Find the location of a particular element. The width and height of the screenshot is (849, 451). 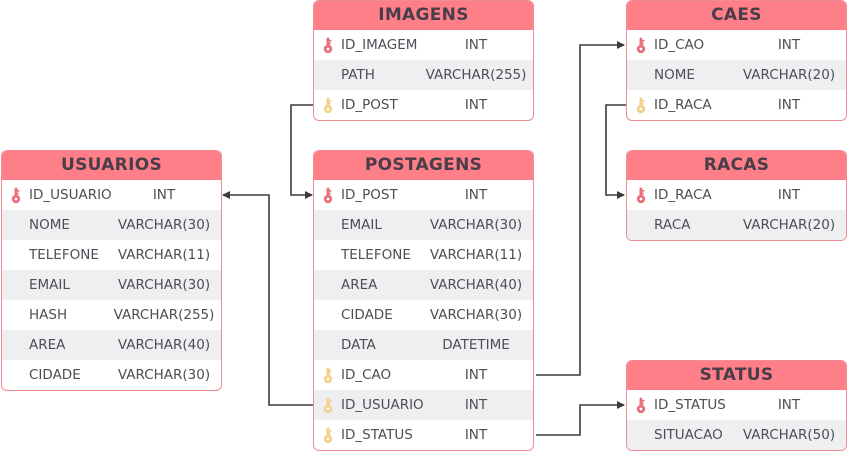

connector-imagens-postagens is located at coordinates (302, 151).